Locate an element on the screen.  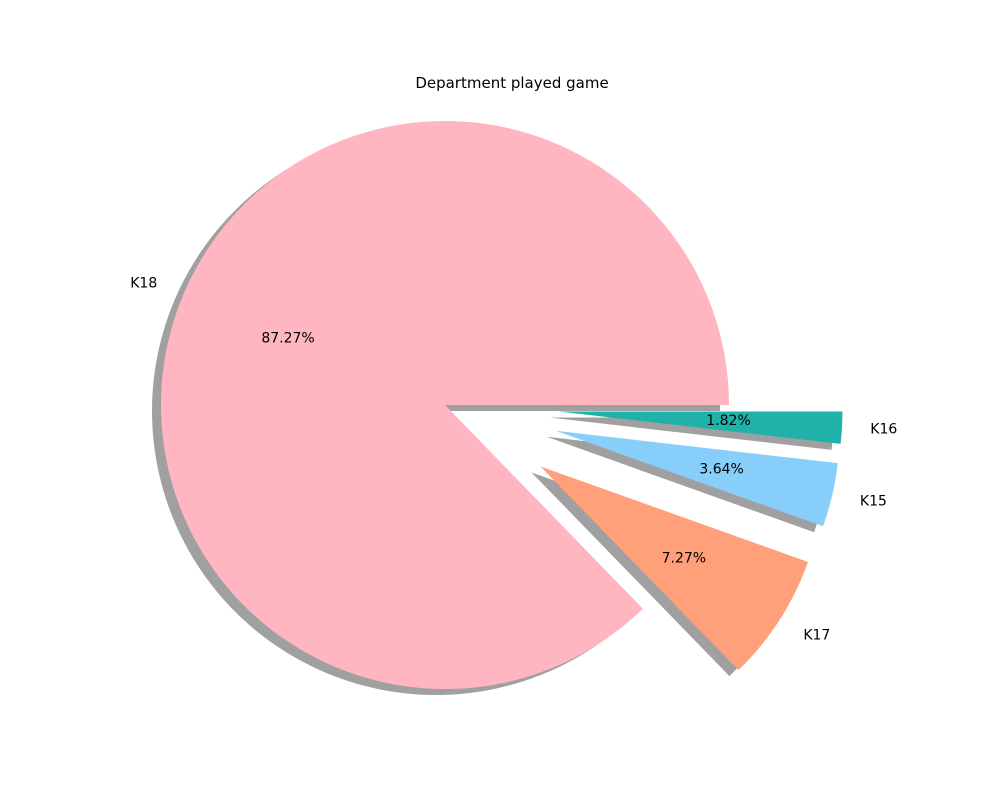
slice-label-k16: K16 is located at coordinates (883, 429).